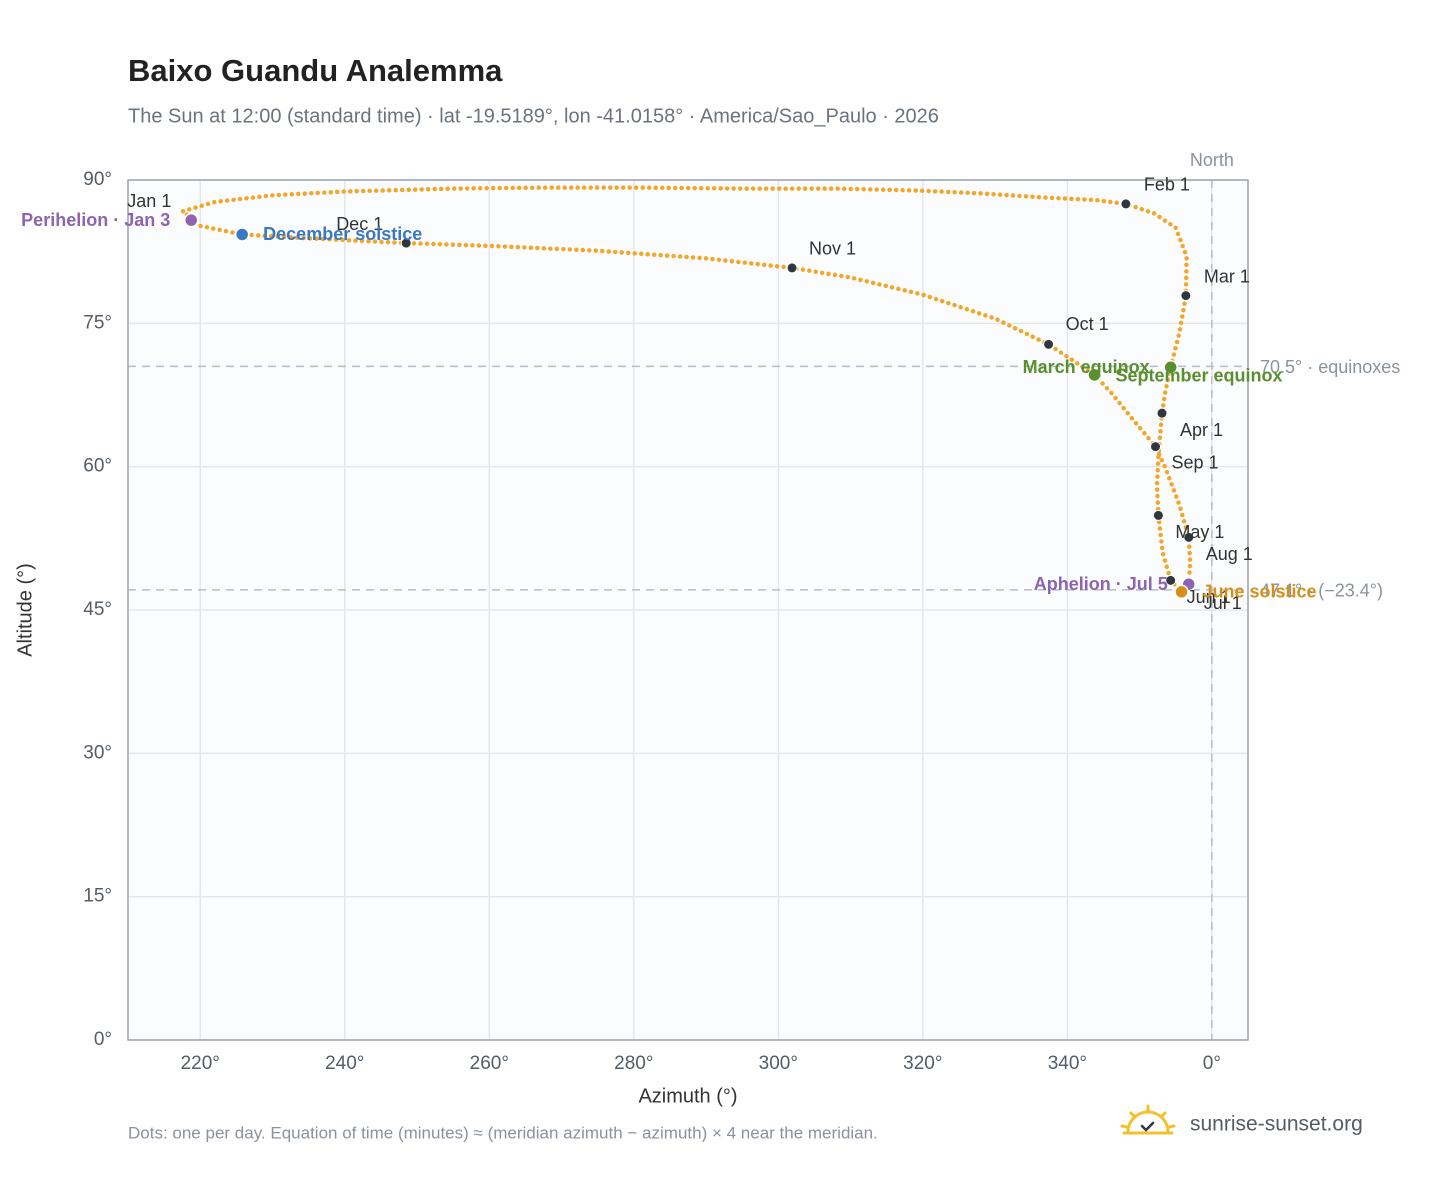 This screenshot has width=1448, height=1188. Describe the element at coordinates (1201, 430) in the screenshot. I see `month-label: Apr 1` at that location.